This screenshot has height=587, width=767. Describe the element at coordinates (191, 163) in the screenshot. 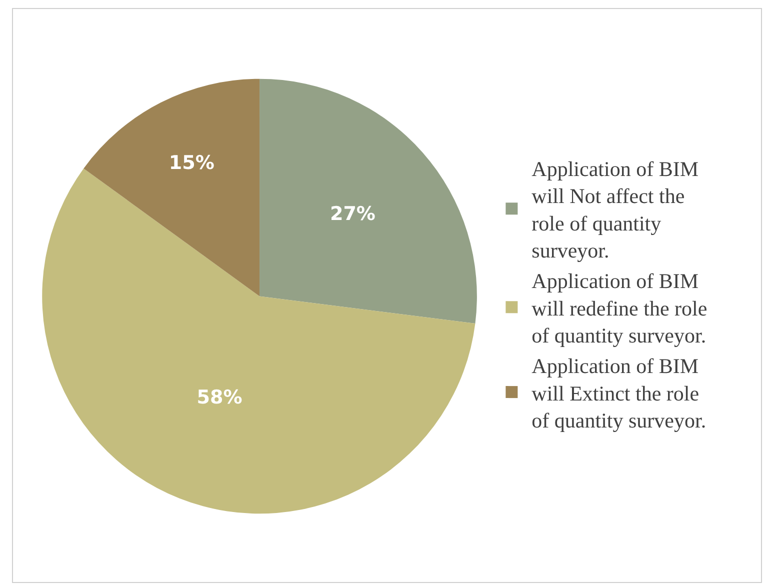

I see `data-label: 15%` at that location.